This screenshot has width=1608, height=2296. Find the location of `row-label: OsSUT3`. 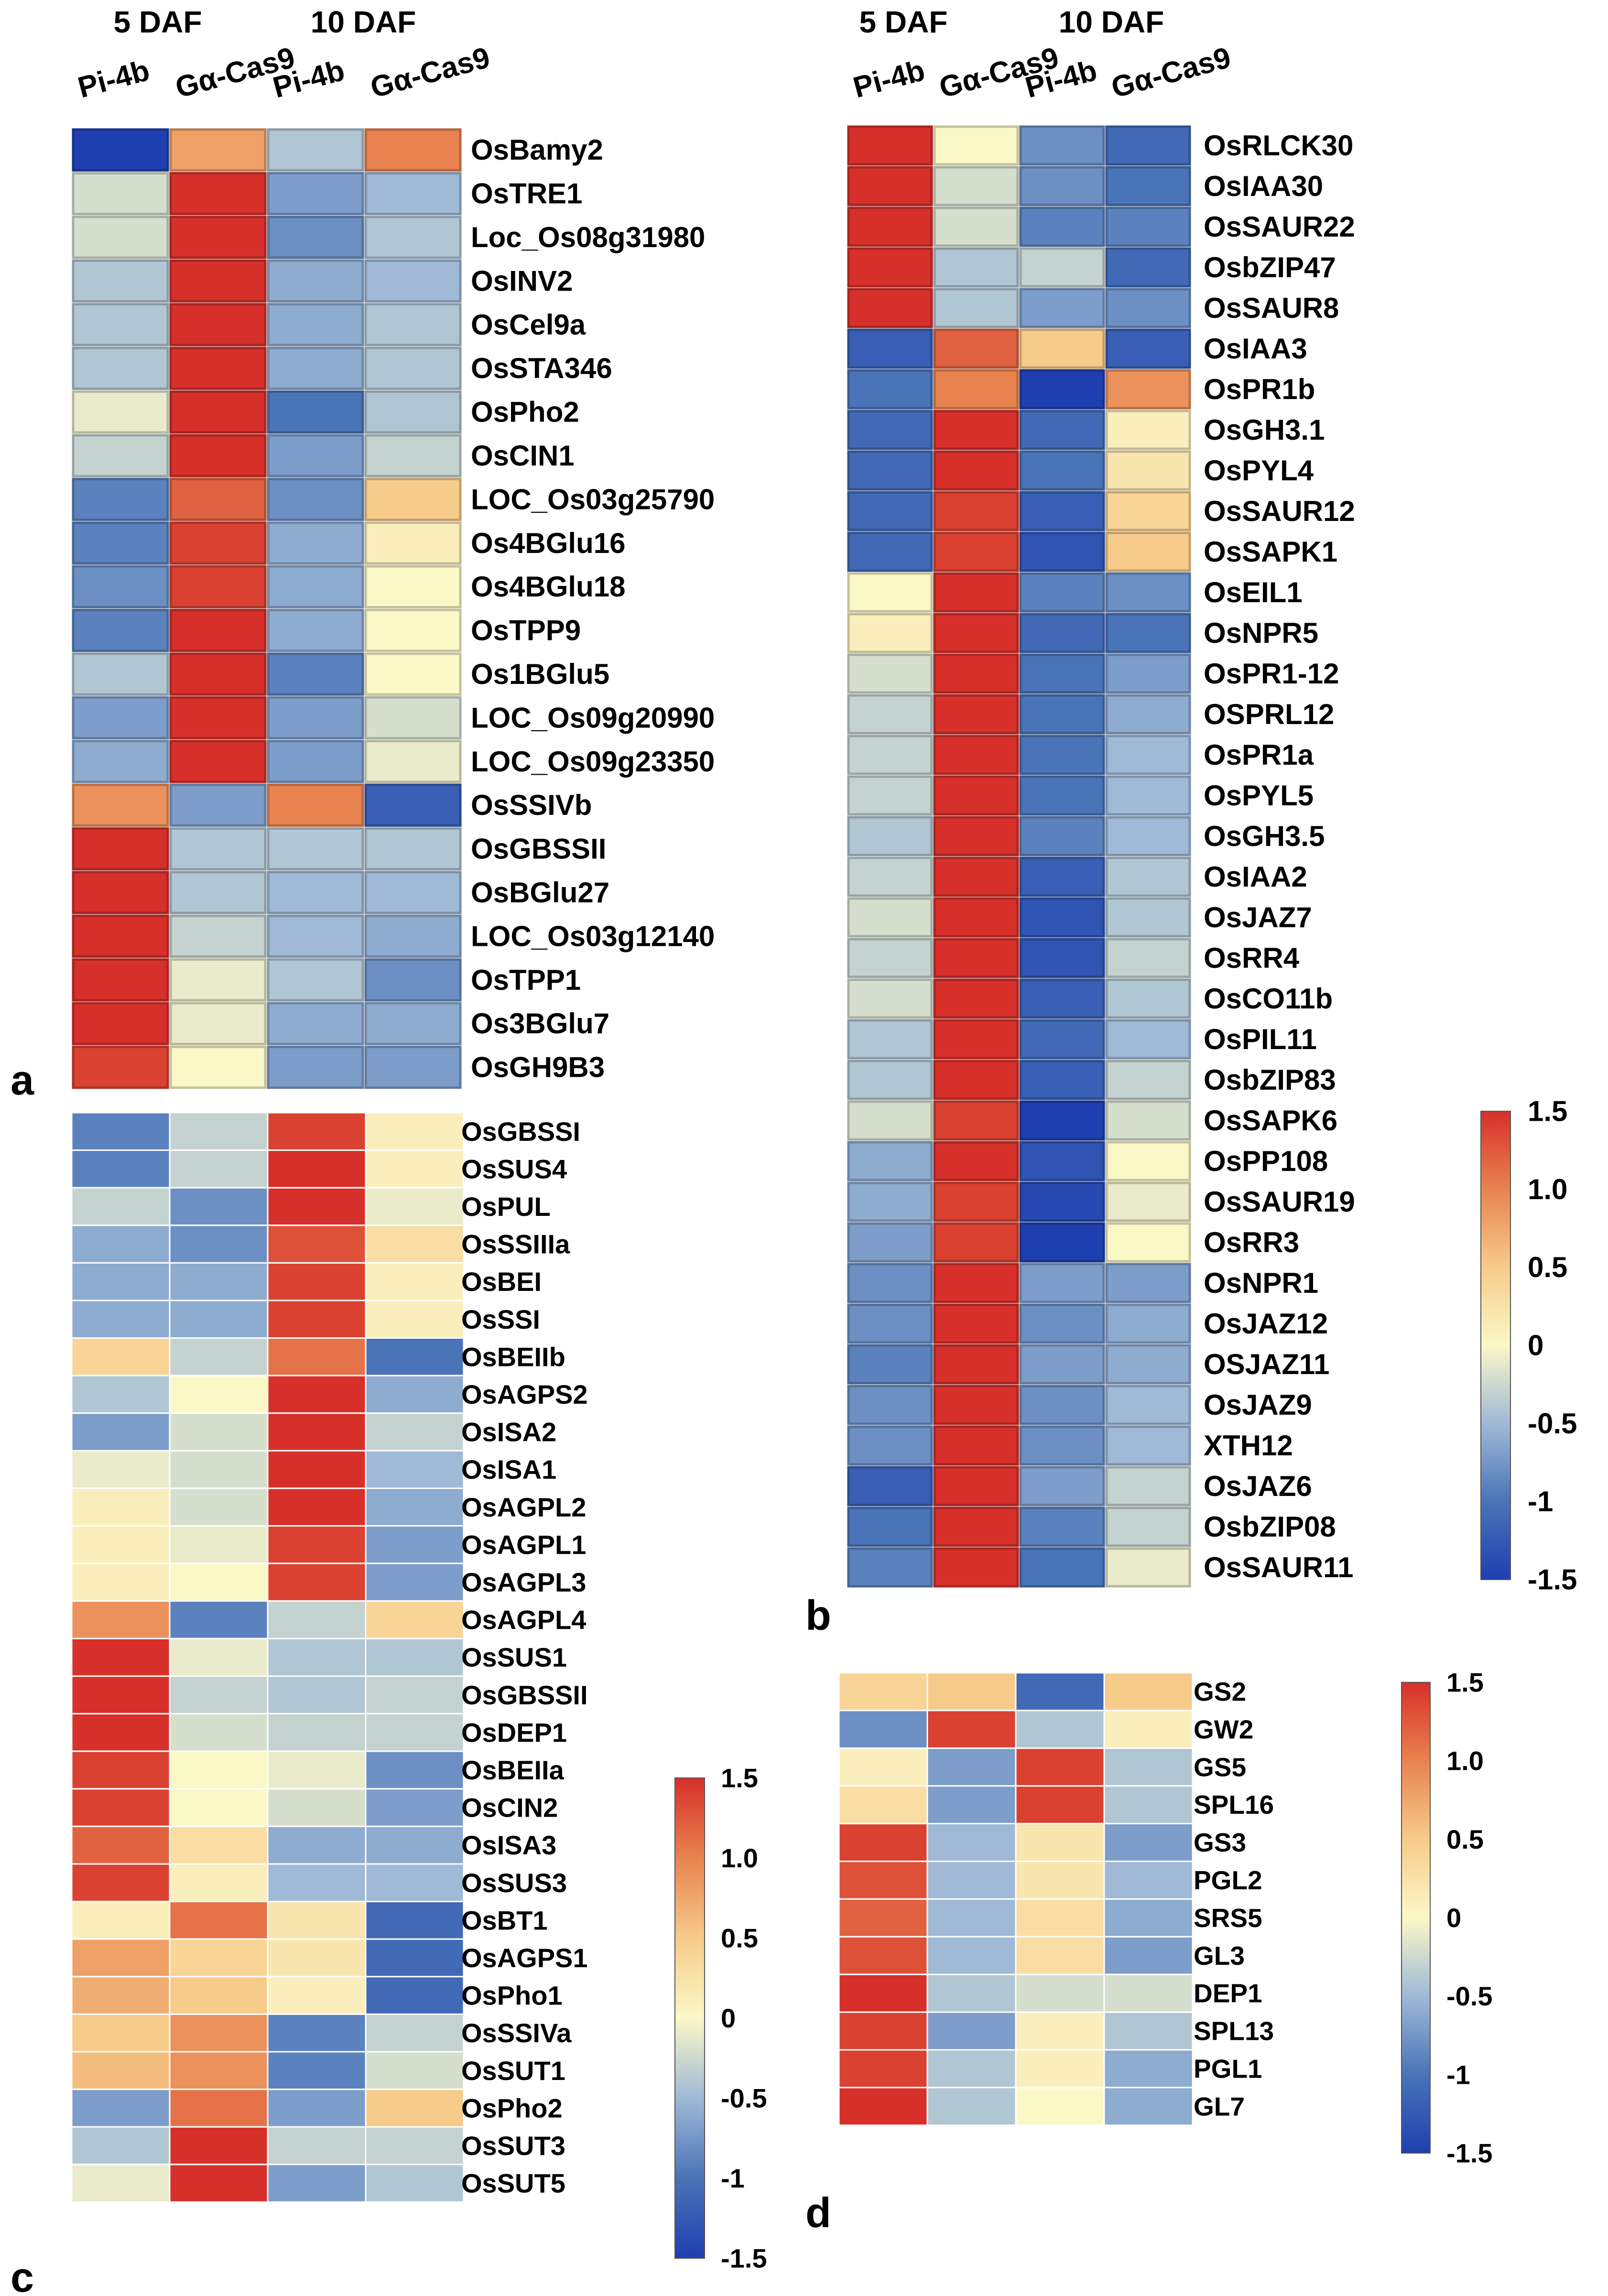

row-label: OsSUT3 is located at coordinates (513, 2146).